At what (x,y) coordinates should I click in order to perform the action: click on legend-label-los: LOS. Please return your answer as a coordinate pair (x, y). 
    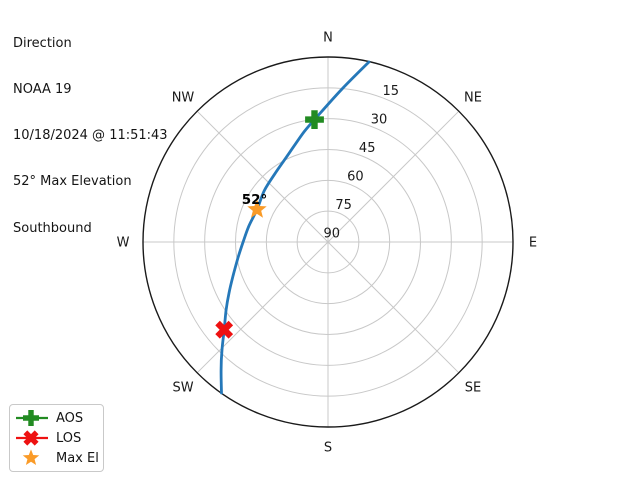
    Looking at the image, I should click on (69, 438).